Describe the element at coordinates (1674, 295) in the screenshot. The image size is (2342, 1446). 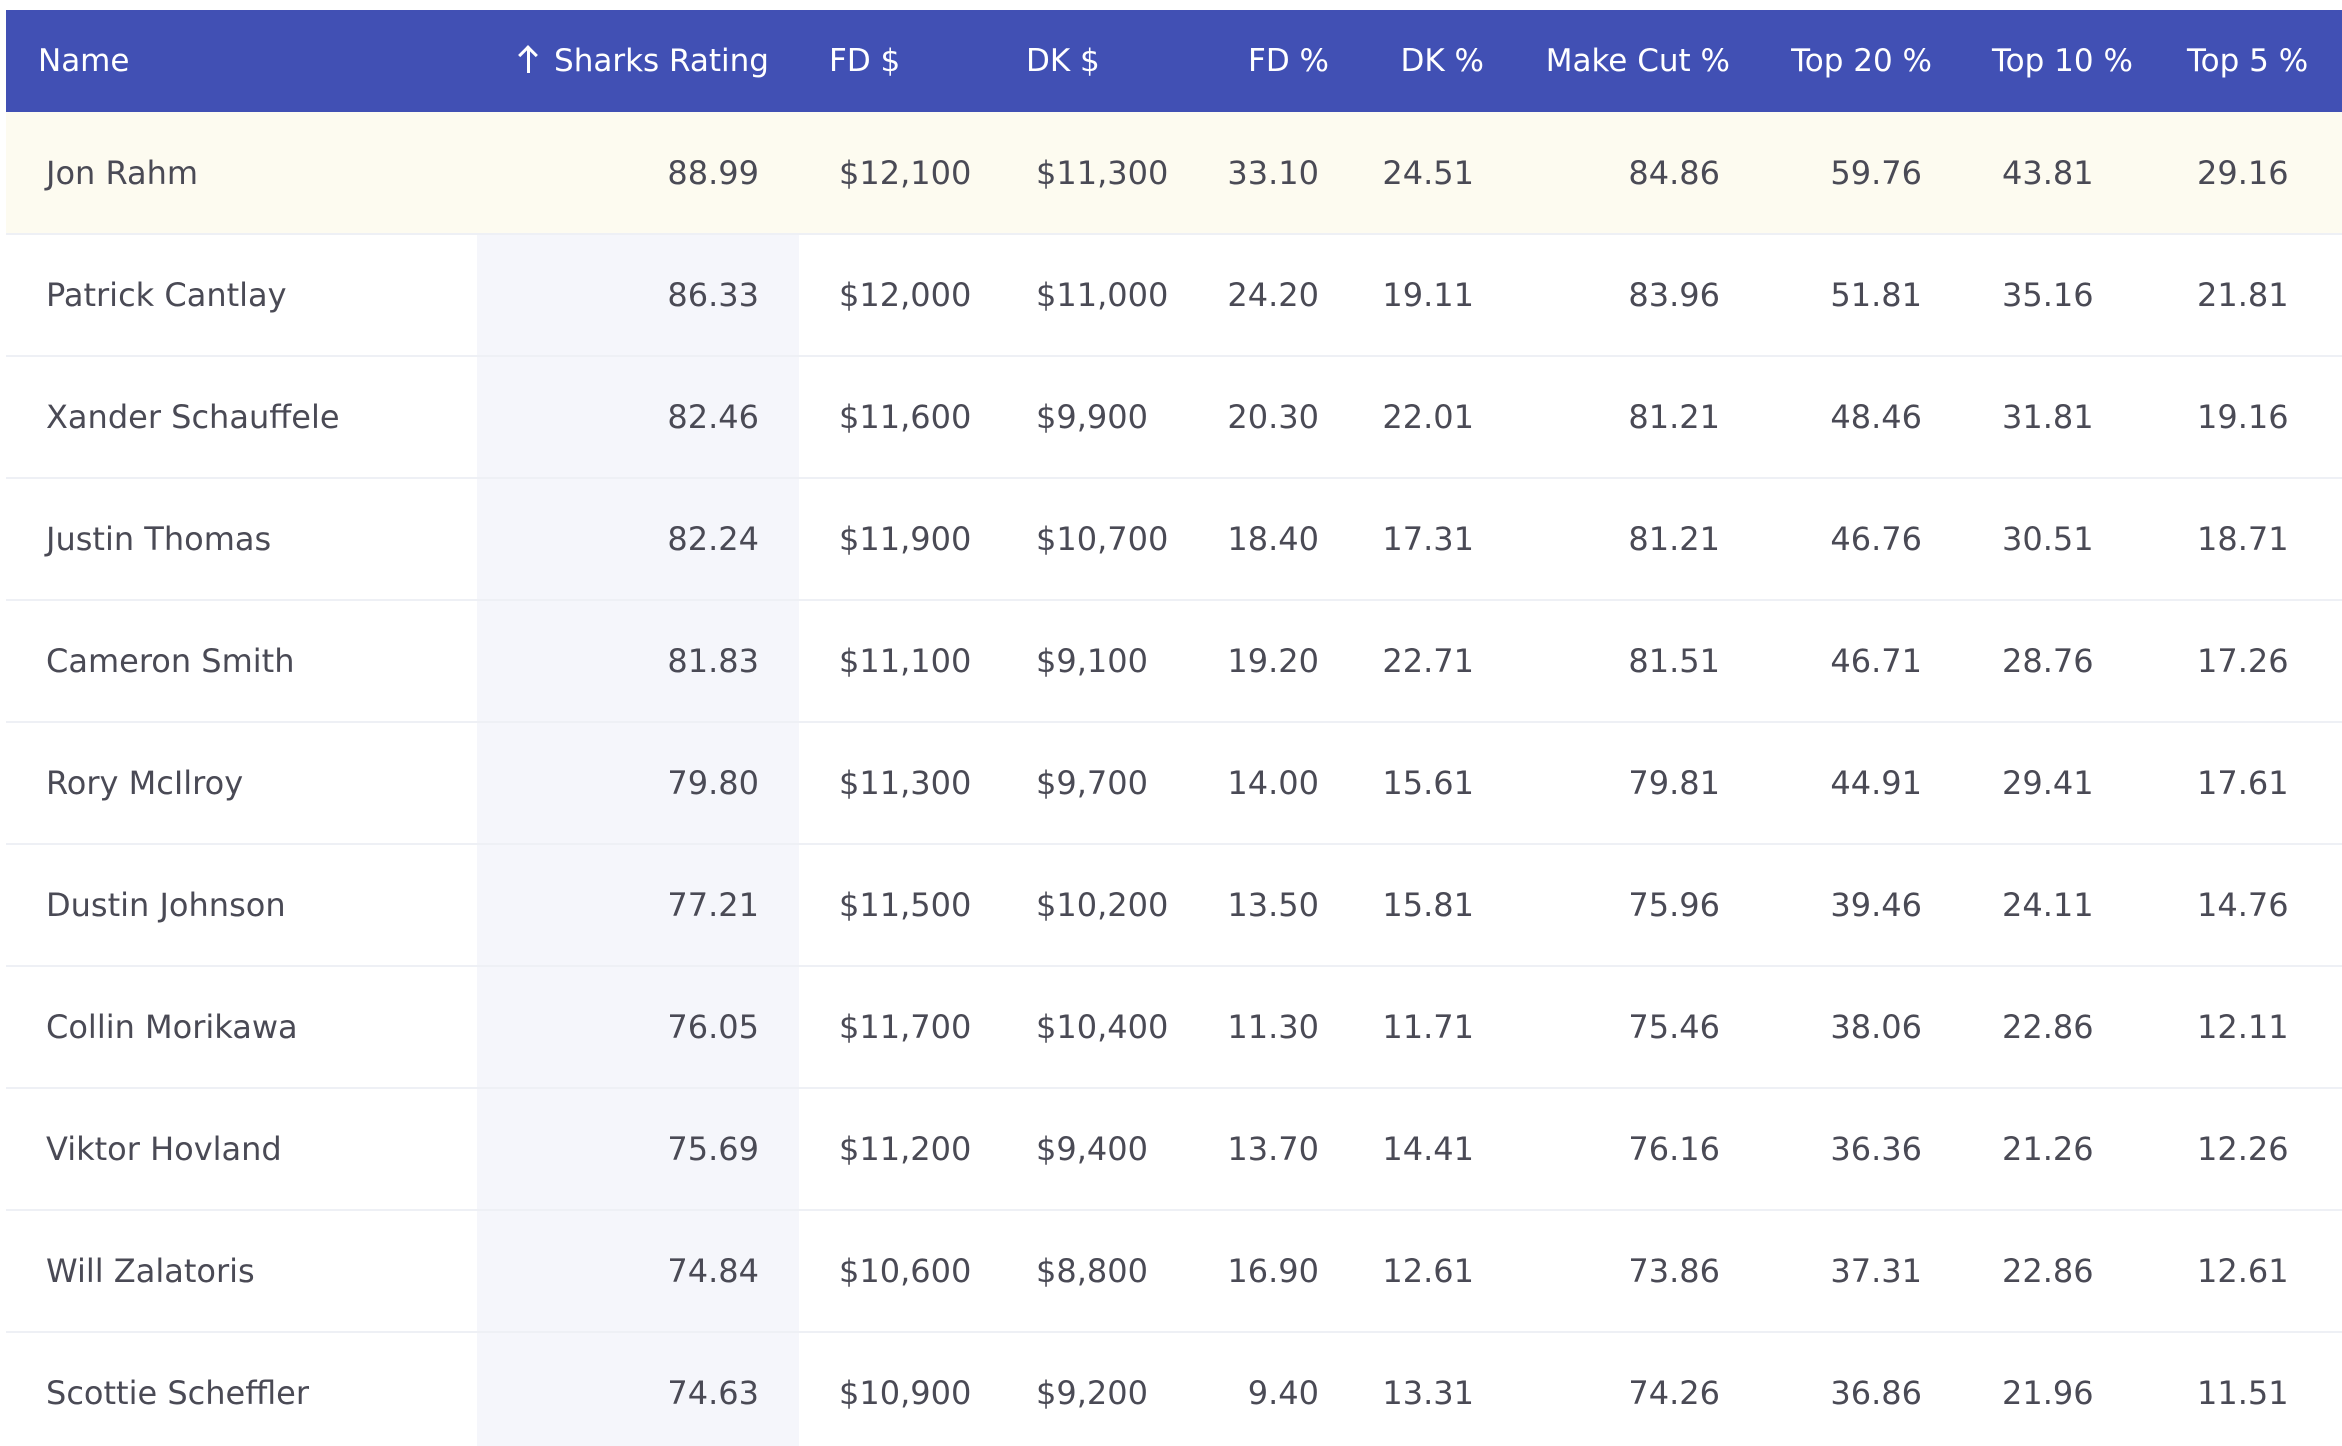
I see `cell-make-cut: 83.96` at that location.